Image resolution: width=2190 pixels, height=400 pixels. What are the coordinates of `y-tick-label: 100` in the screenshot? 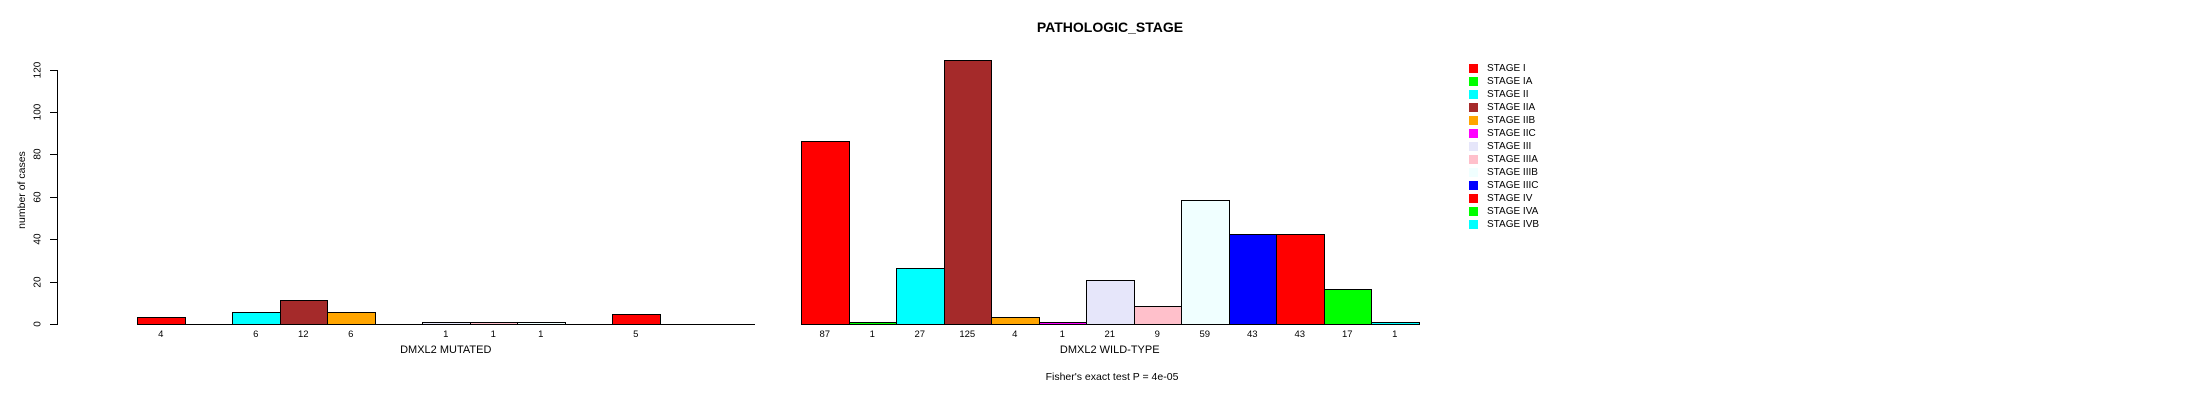 It's located at (38, 112).